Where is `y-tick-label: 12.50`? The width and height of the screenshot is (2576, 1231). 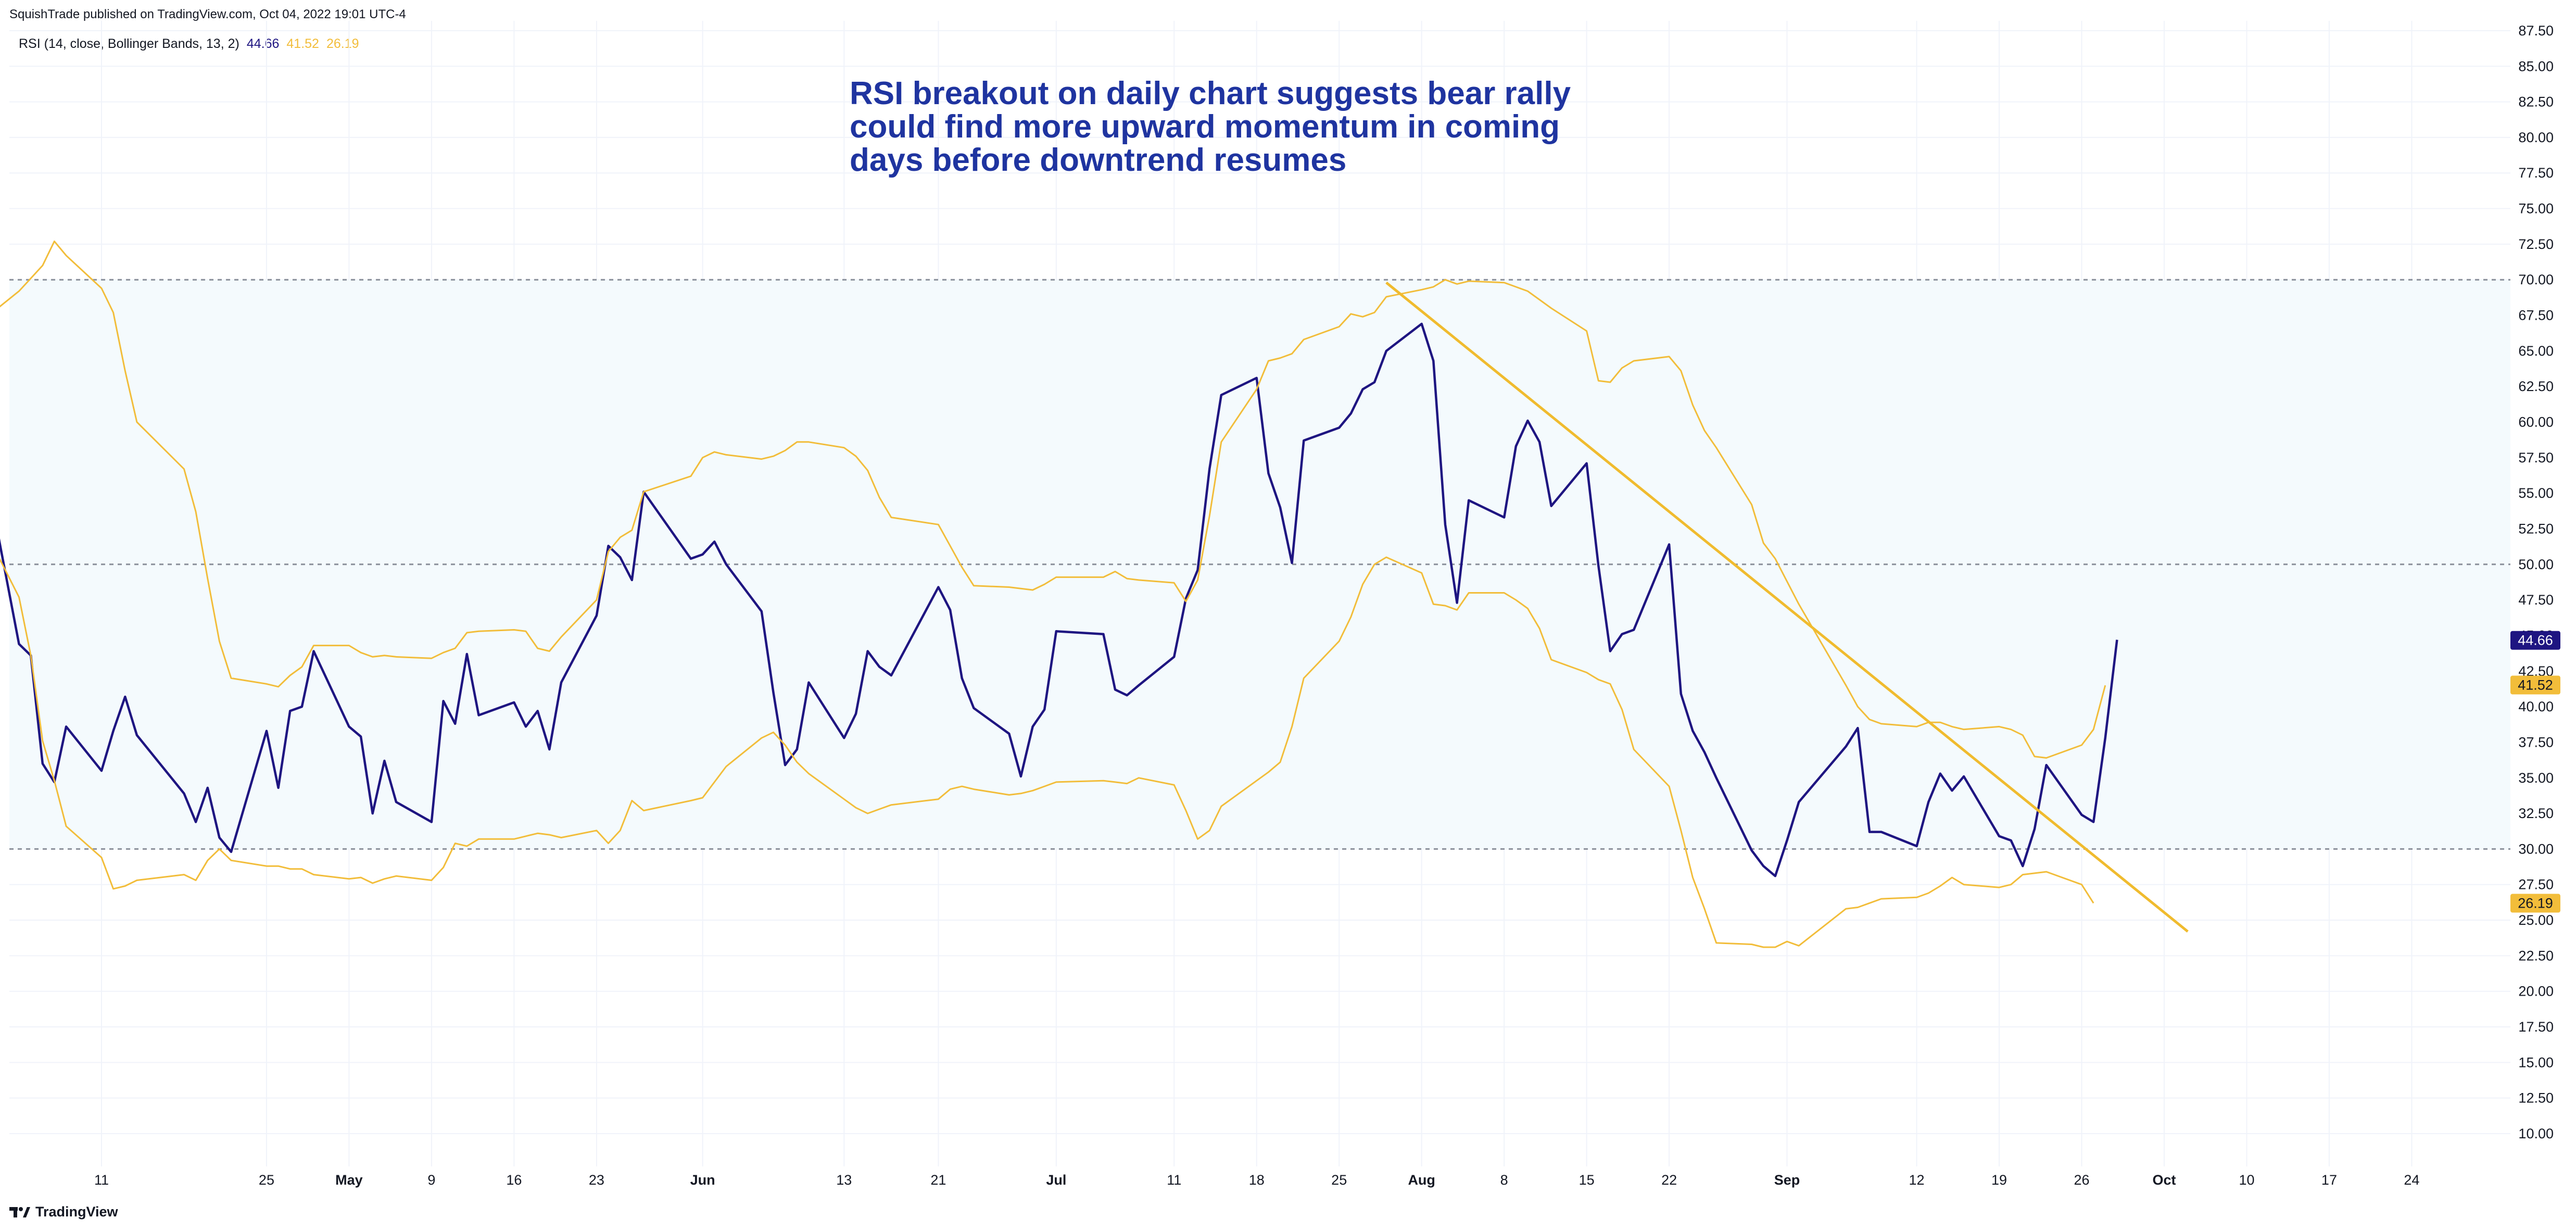 y-tick-label: 12.50 is located at coordinates (2536, 1098).